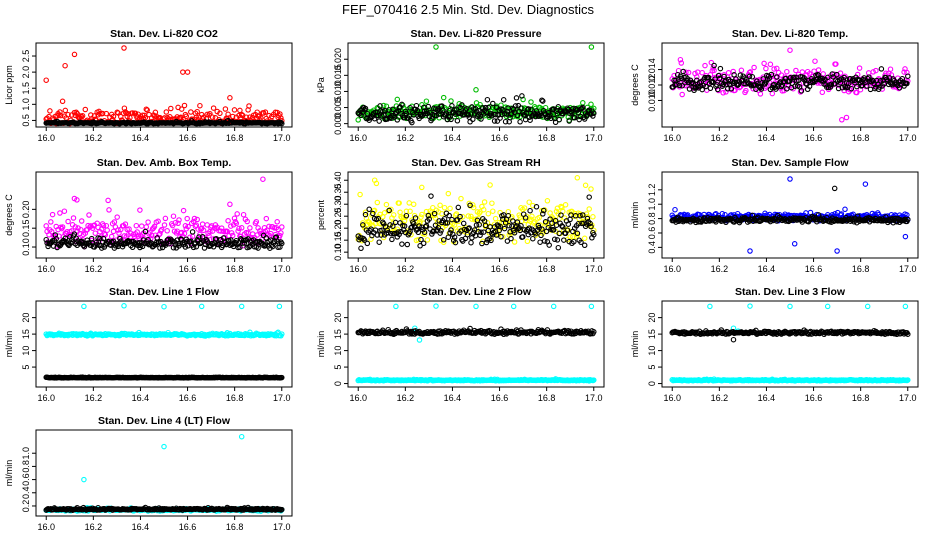  What do you see at coordinates (672, 398) in the screenshot?
I see `x-tick-label: 16.0` at bounding box center [672, 398].